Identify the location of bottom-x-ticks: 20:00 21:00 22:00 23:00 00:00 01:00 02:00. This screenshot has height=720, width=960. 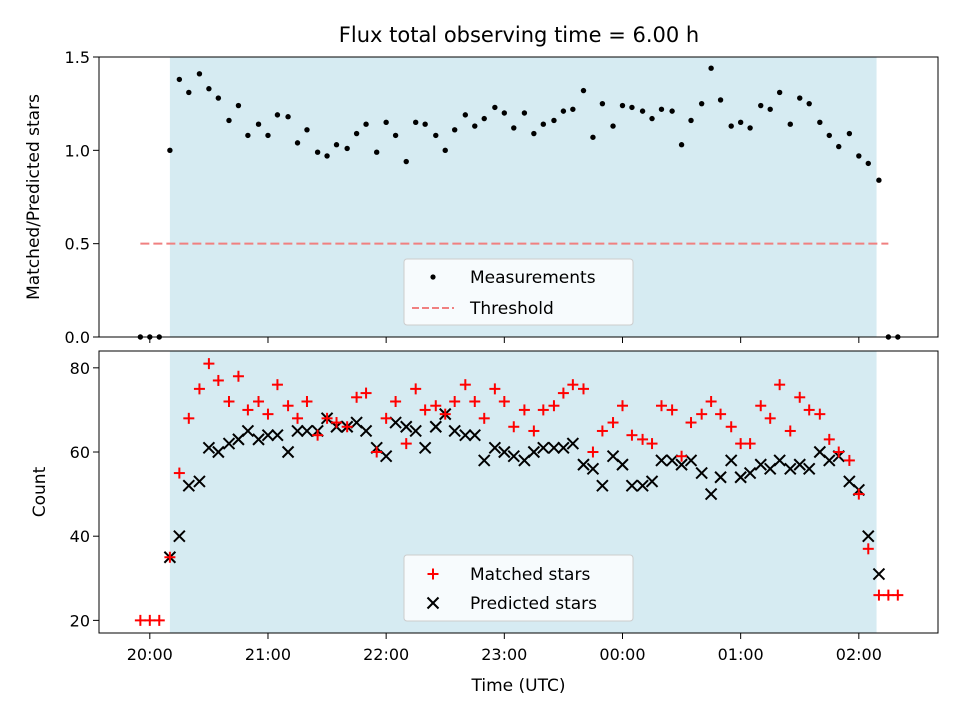
(504, 648).